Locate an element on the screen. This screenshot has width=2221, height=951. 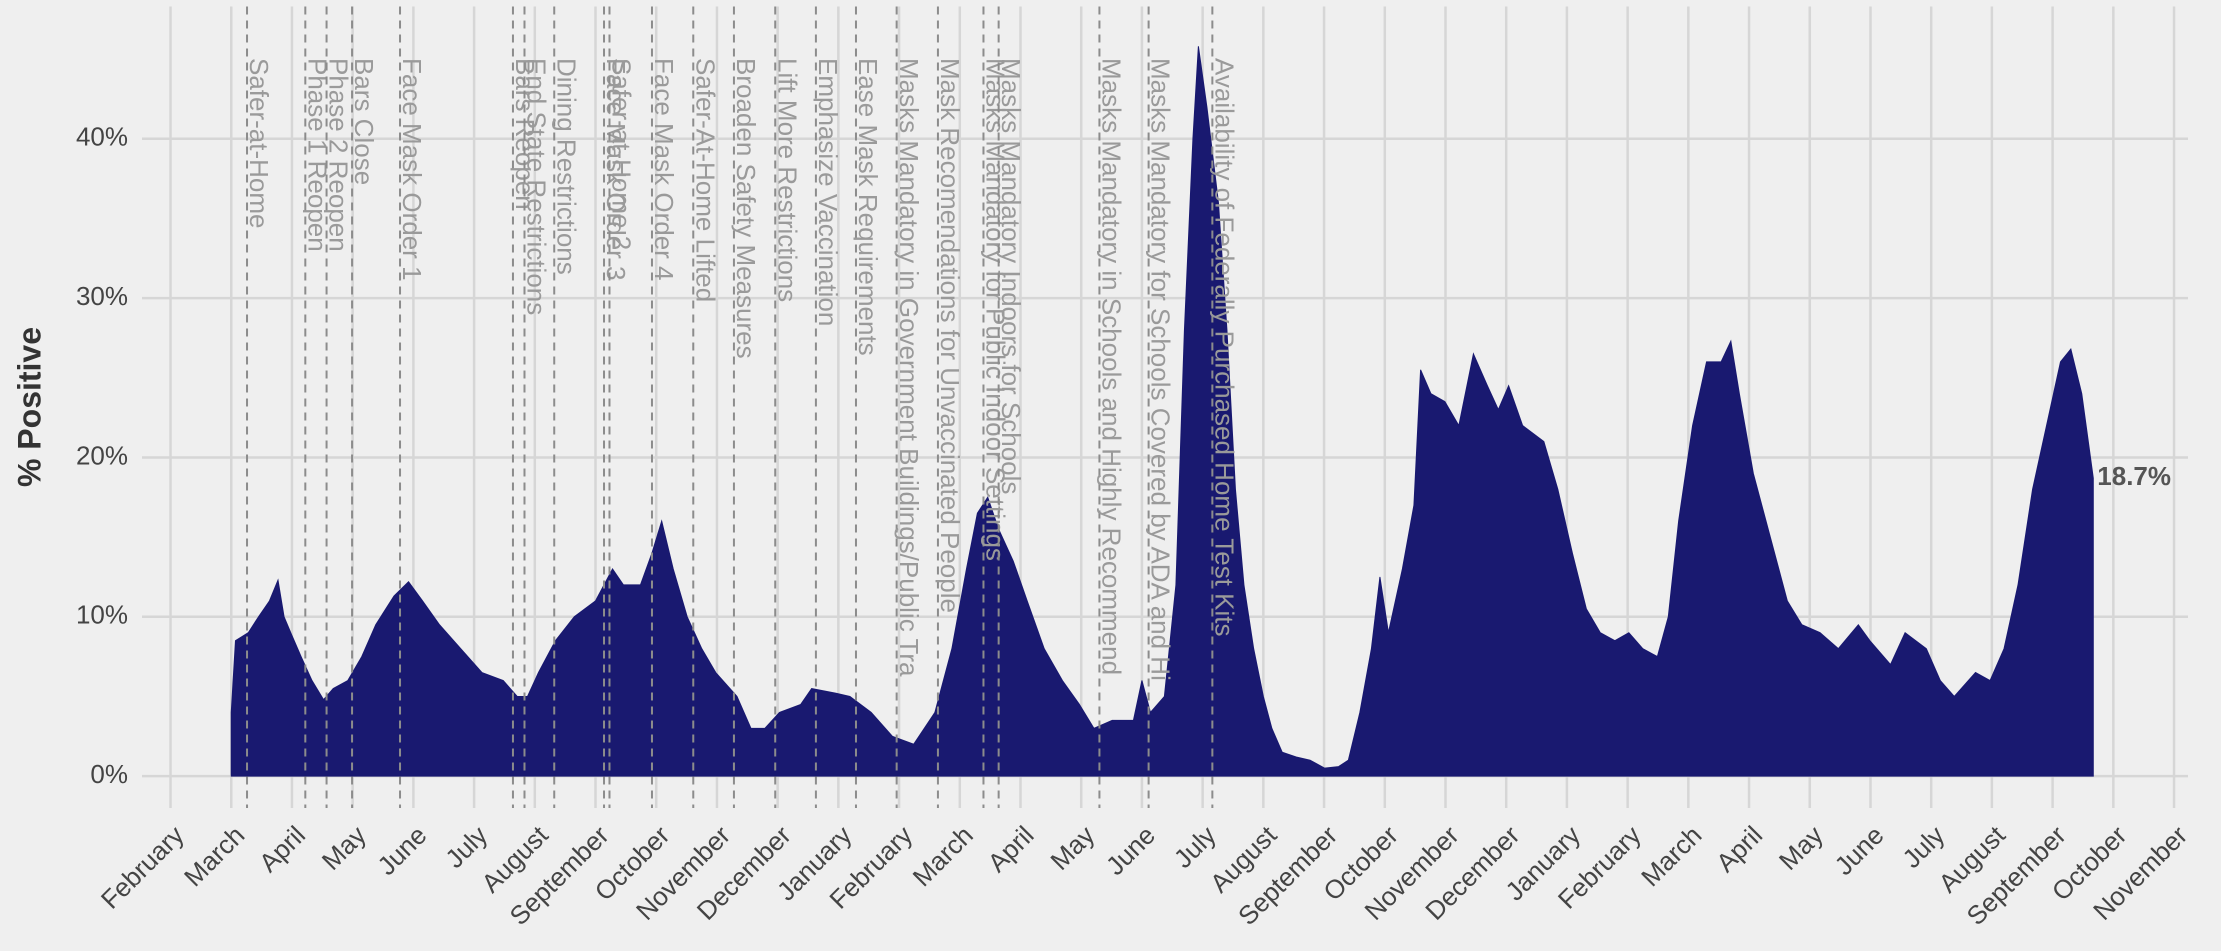
event-label: Phase 2 Reopen is located at coordinates (339, 155).